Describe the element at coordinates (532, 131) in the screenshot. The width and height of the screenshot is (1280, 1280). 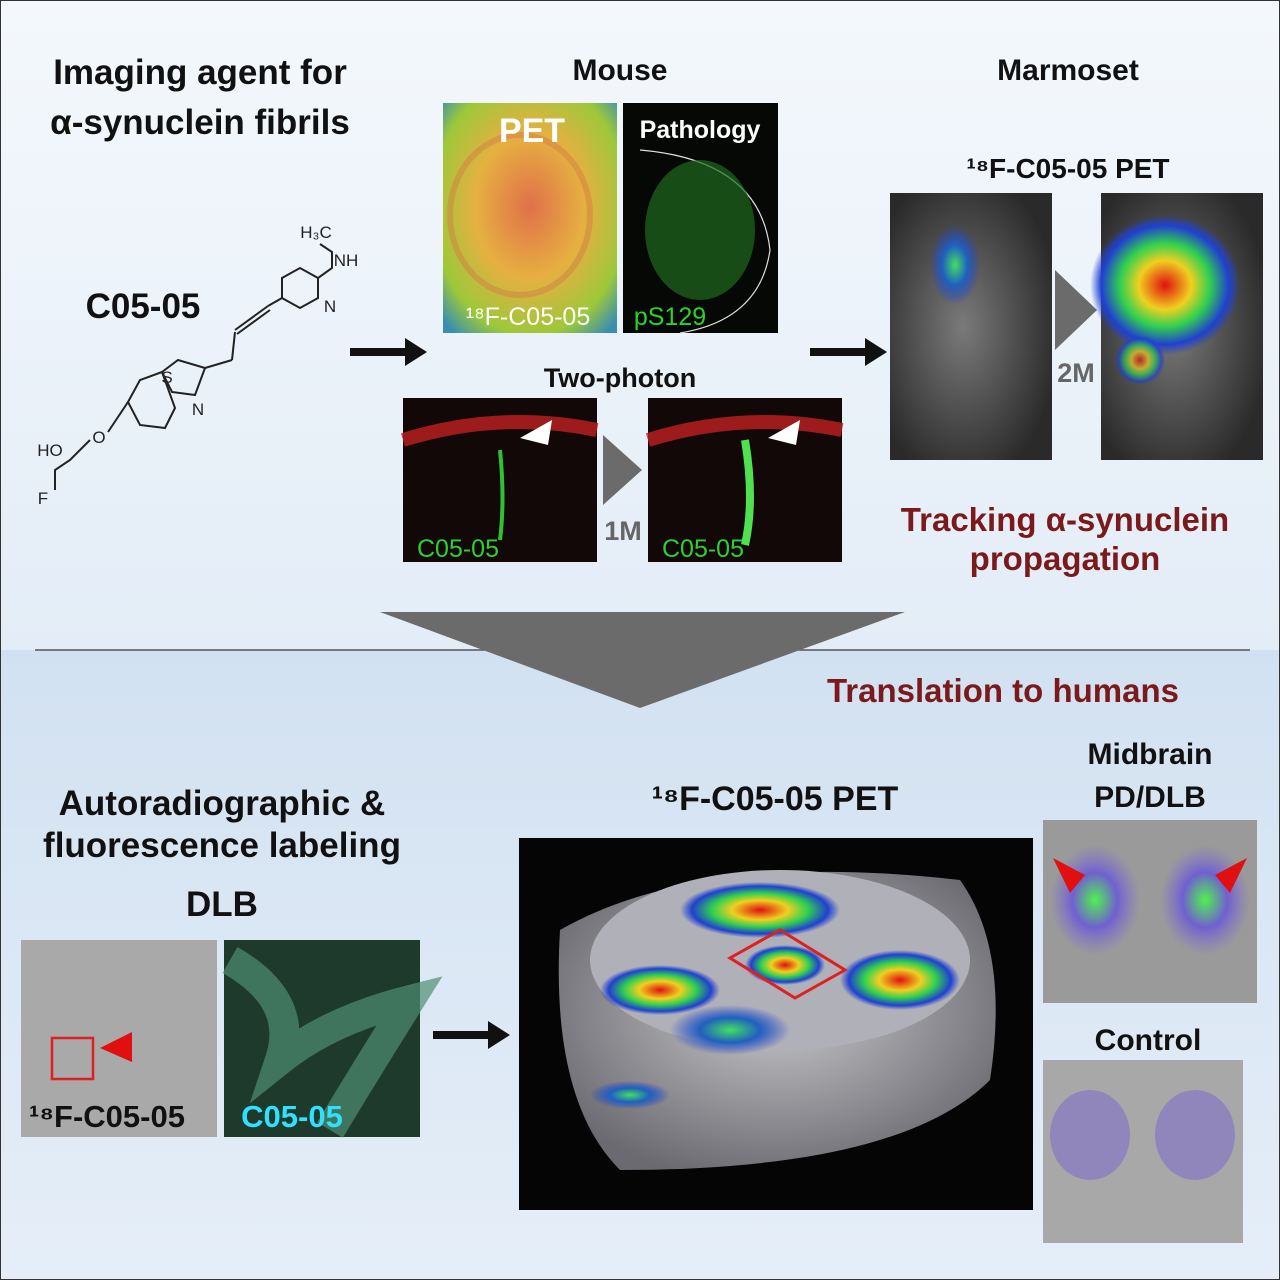
I see `pet-label: PET` at that location.